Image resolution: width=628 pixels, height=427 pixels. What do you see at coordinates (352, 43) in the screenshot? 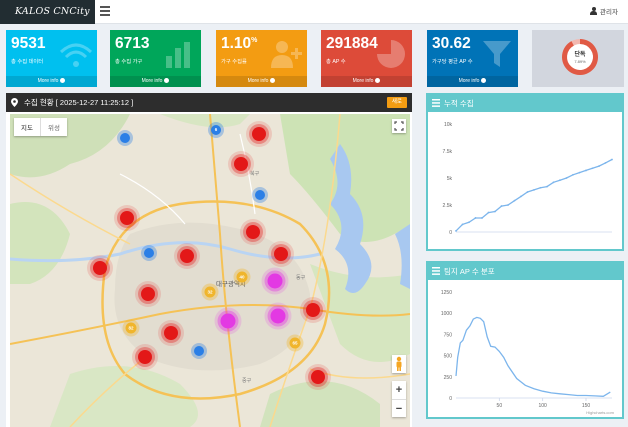
I see `stat-value: 291884` at bounding box center [352, 43].